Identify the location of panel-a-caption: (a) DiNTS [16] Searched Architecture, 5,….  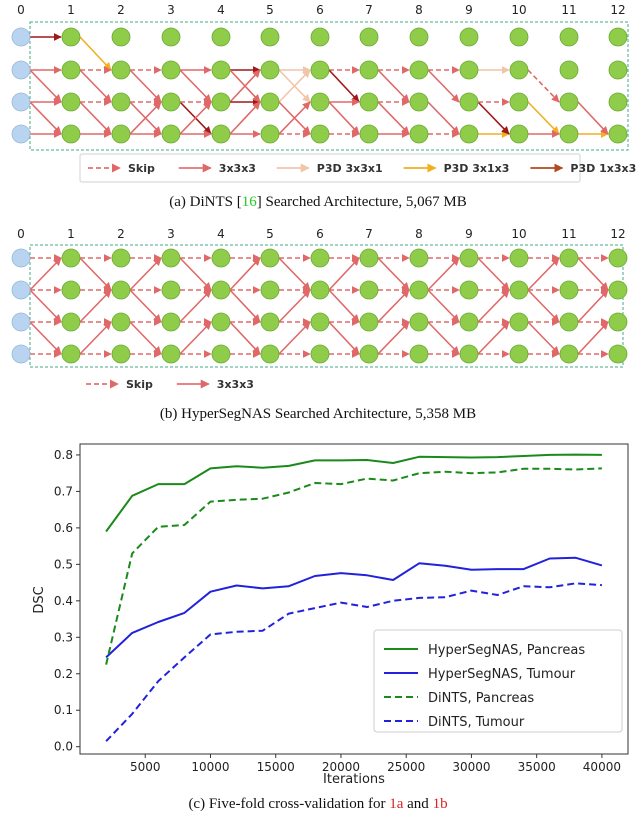
(317, 202).